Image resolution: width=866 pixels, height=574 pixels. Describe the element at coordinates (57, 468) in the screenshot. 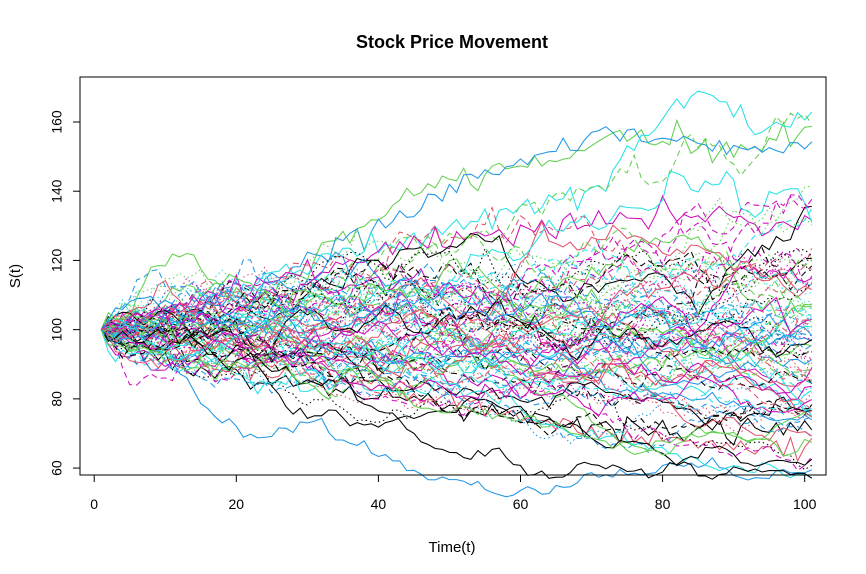

I see `y-tick-label: 60` at that location.